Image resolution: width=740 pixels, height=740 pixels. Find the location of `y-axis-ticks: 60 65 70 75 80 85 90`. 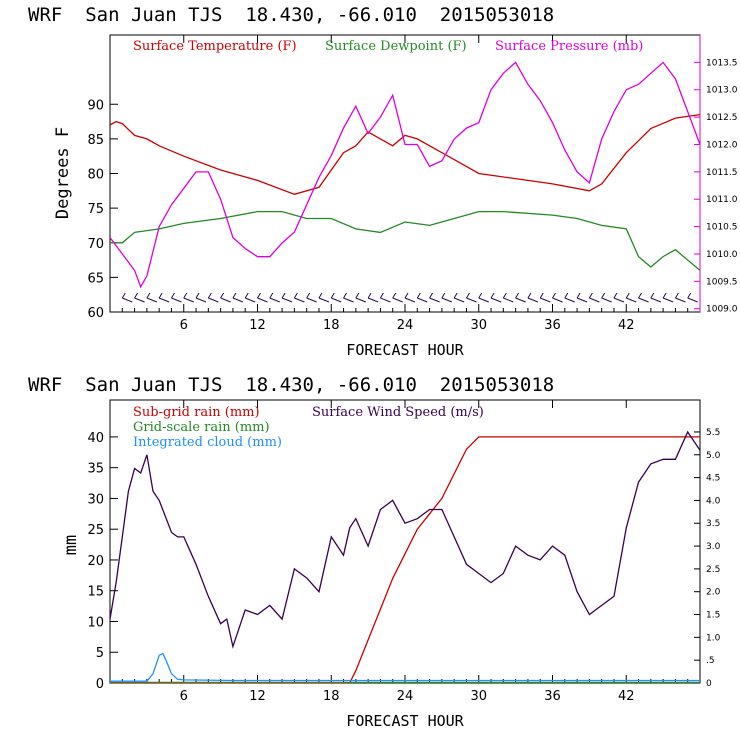

y-axis-ticks: 60 65 70 75 80 85 90 is located at coordinates (102, 209).